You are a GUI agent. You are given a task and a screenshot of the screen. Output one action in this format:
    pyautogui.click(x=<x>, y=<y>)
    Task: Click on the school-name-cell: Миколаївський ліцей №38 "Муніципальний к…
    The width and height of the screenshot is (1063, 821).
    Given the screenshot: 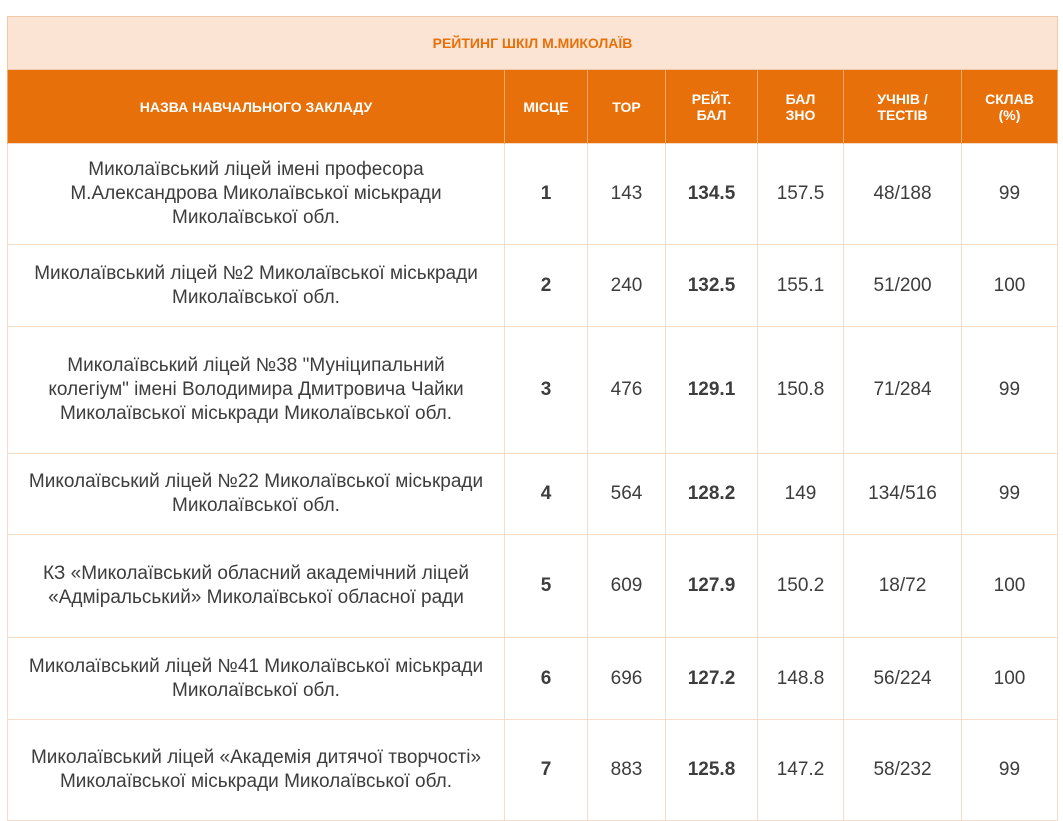 What is the action you would take?
    pyautogui.click(x=256, y=390)
    